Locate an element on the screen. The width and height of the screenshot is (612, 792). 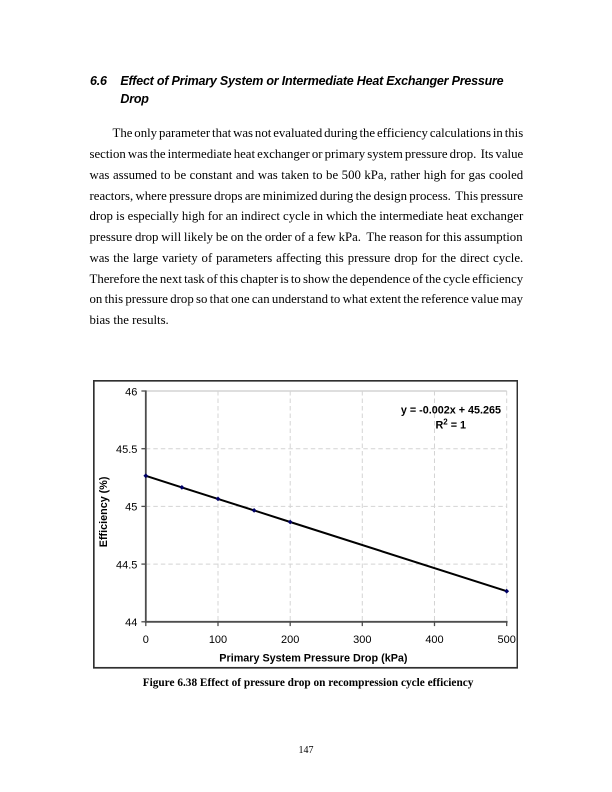
svg-text: 100 is located at coordinates (218, 640).